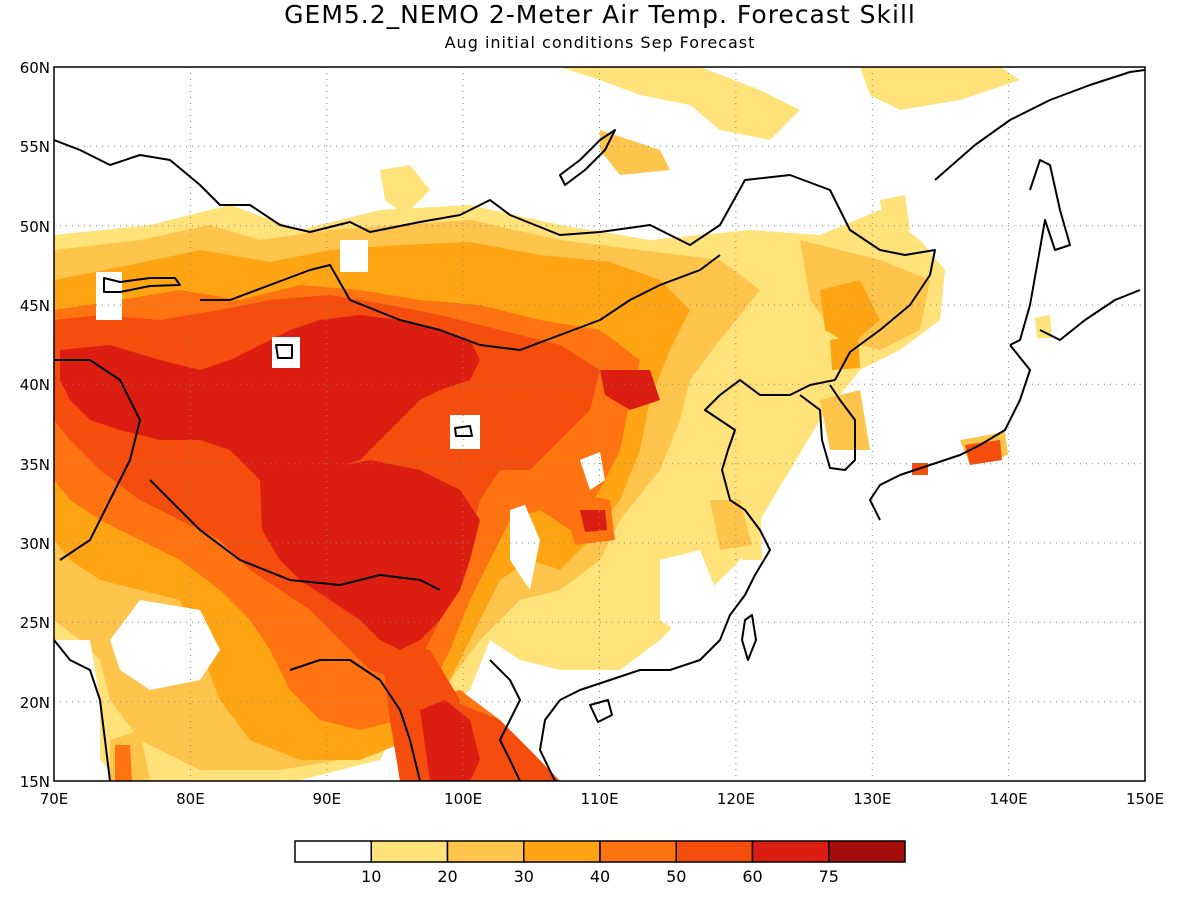 The image size is (1200, 900). What do you see at coordinates (752, 876) in the screenshot?
I see `colorbar-label: 60` at bounding box center [752, 876].